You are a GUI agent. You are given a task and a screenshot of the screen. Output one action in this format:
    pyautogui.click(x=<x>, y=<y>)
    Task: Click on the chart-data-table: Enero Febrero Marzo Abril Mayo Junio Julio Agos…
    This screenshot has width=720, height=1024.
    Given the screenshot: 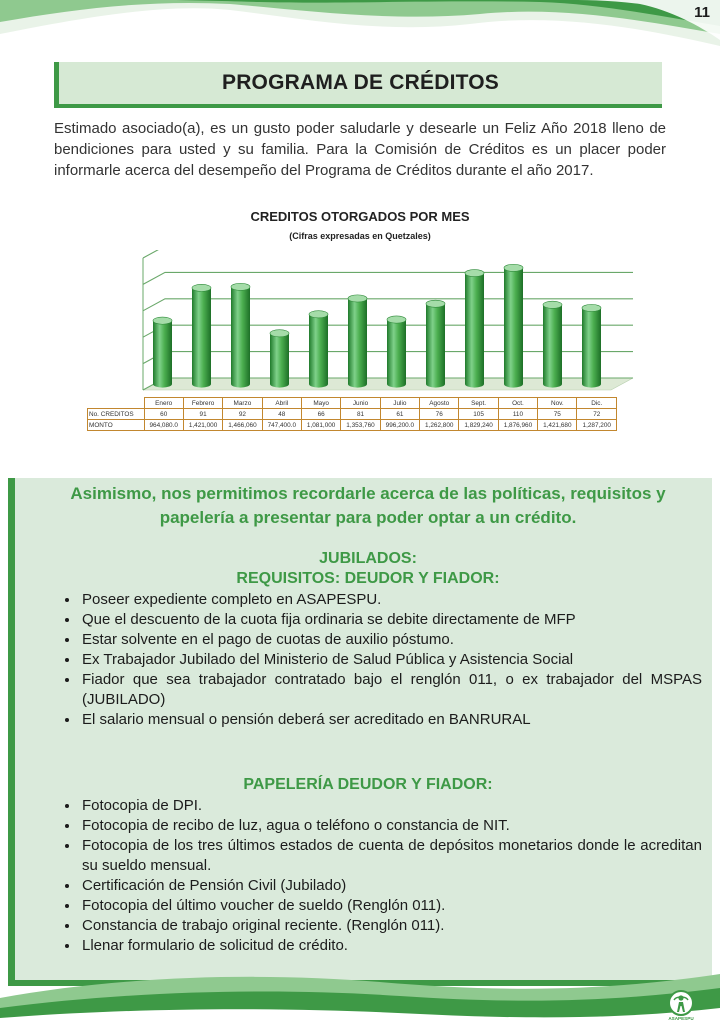 What is the action you would take?
    pyautogui.click(x=352, y=414)
    